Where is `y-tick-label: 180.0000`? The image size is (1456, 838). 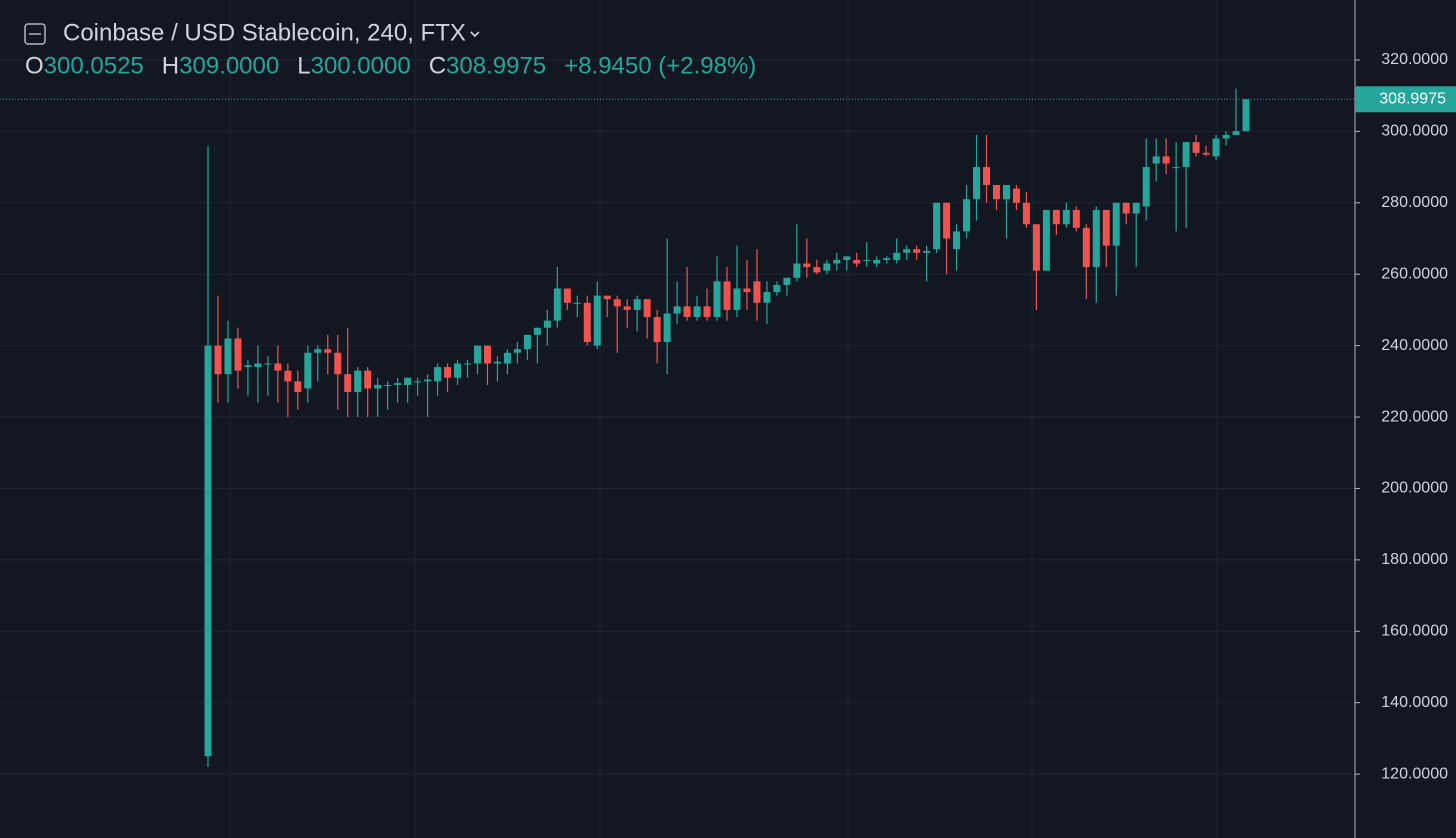
y-tick-label: 180.0000 is located at coordinates (1414, 559).